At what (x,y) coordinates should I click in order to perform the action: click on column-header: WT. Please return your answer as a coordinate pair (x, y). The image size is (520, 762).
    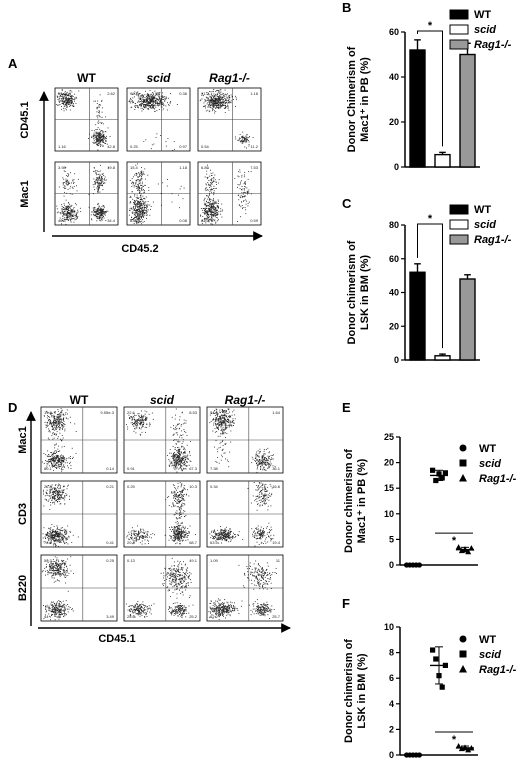
    Looking at the image, I should click on (79, 400).